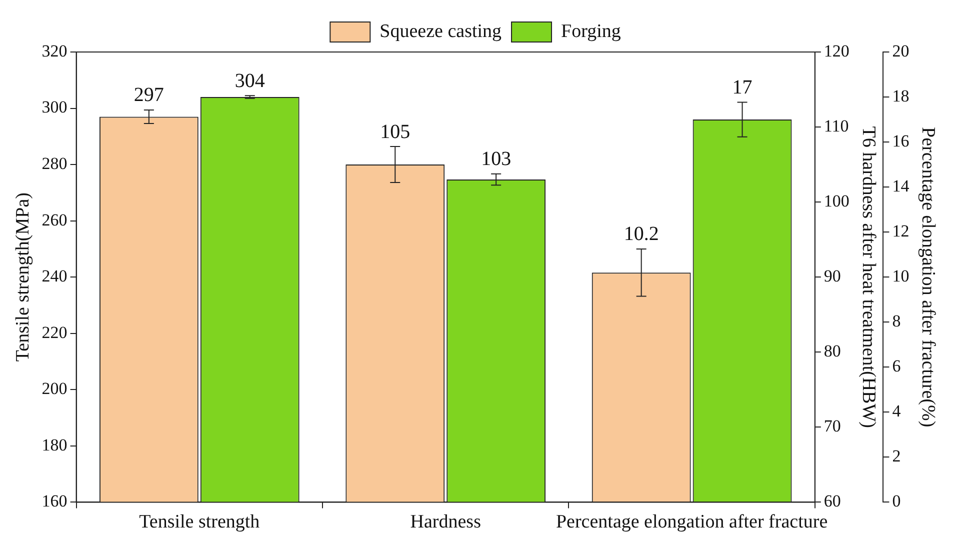  Describe the element at coordinates (901, 96) in the screenshot. I see `y3-tick-label: 18` at that location.